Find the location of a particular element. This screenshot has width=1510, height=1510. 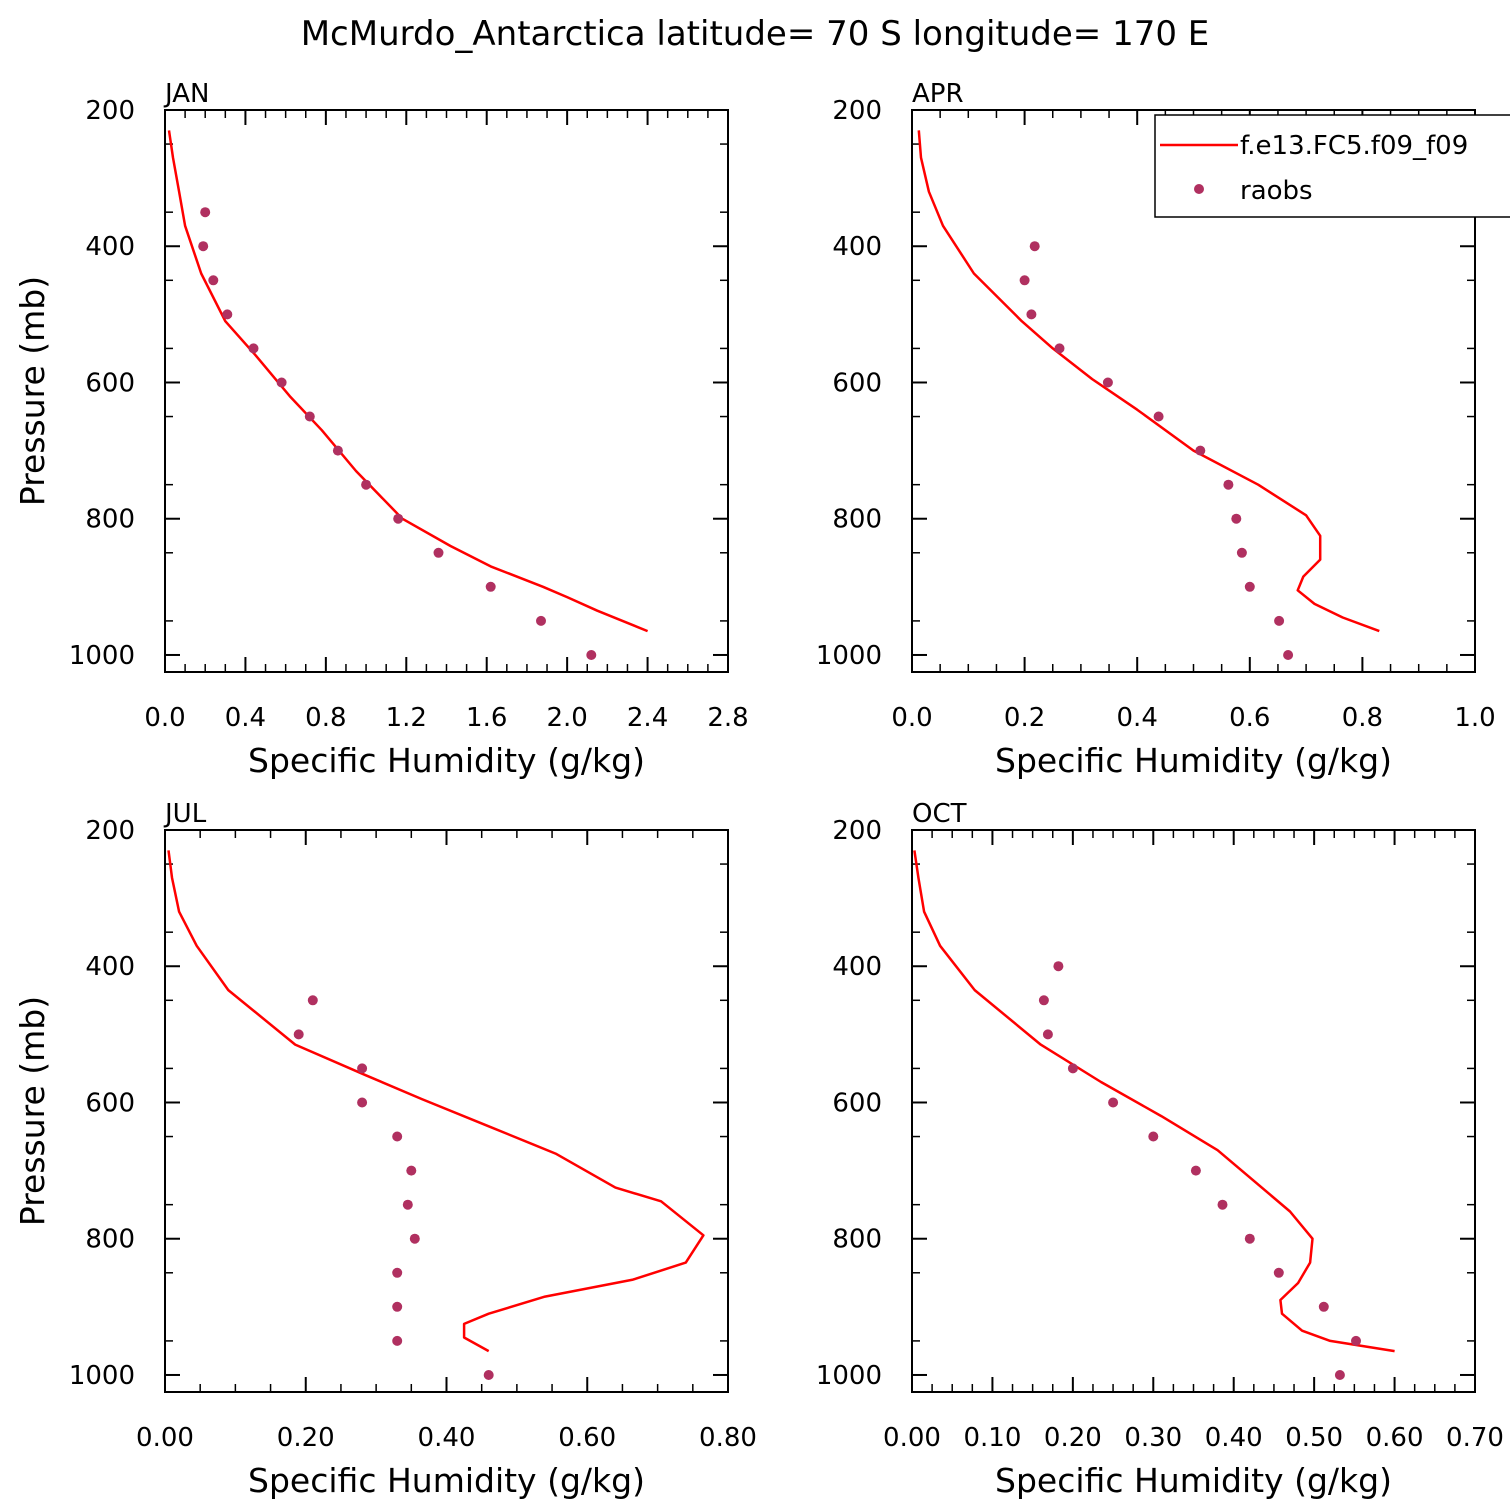

x-tick-label: 2.4 is located at coordinates (647, 718).